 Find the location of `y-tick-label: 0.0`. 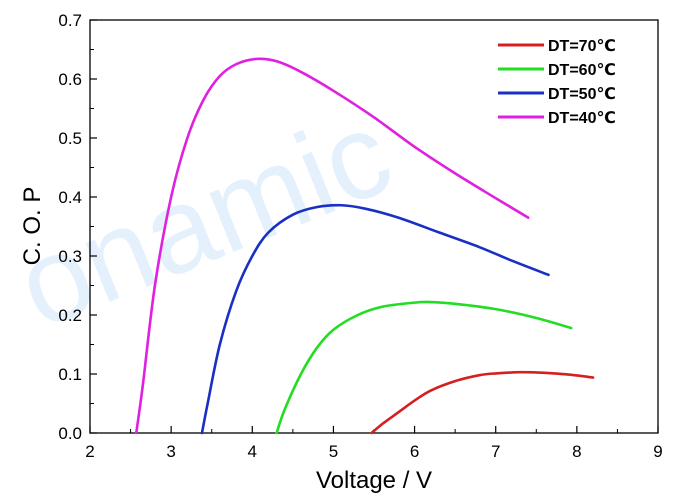

y-tick-label: 0.0 is located at coordinates (70, 433).